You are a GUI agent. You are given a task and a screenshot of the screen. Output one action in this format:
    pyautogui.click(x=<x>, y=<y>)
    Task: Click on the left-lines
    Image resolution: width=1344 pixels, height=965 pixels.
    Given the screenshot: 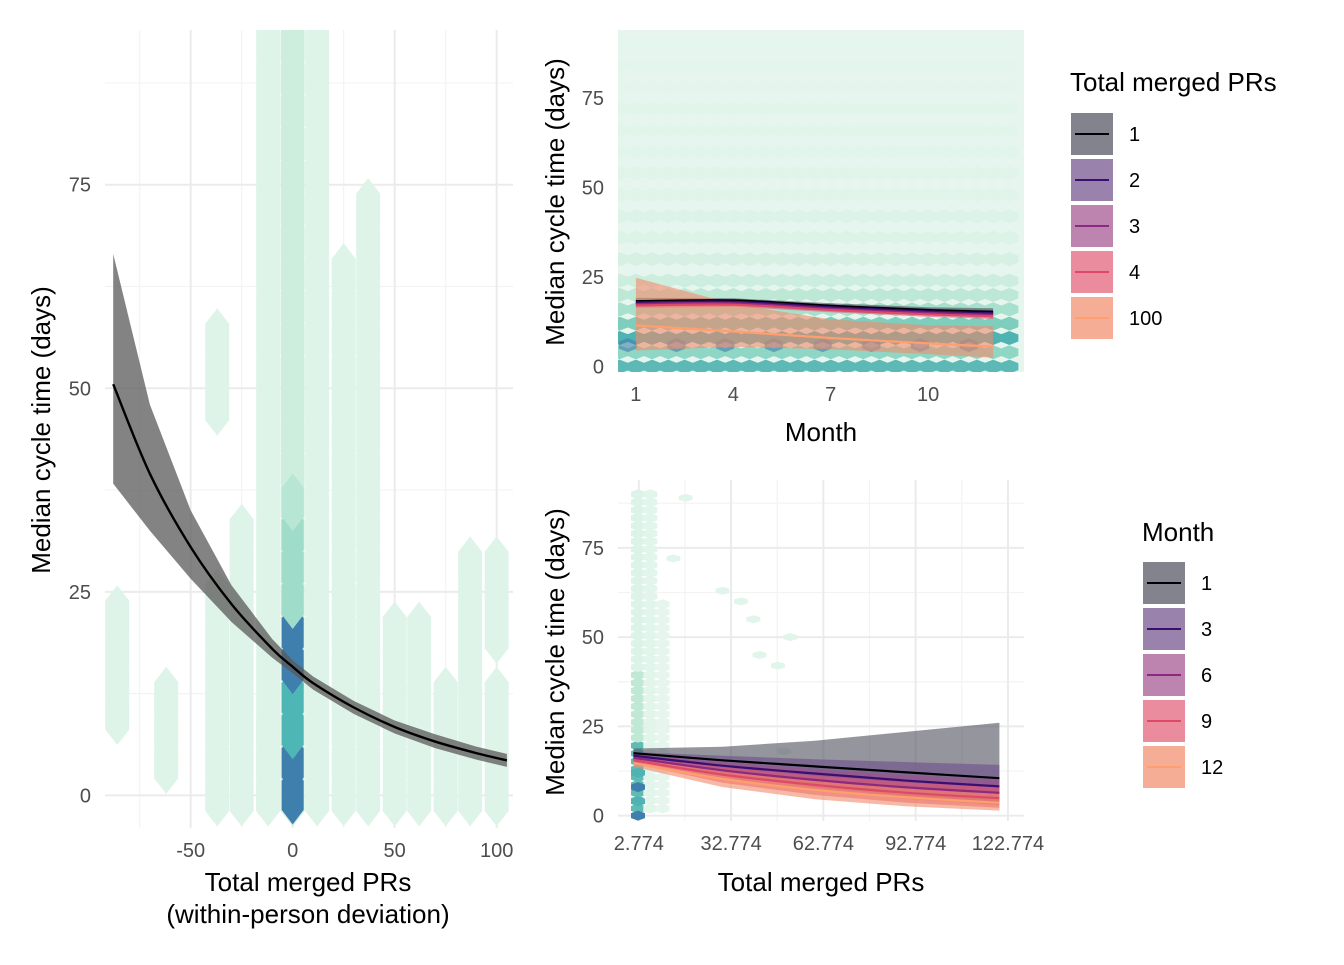 What is the action you would take?
    pyautogui.click(x=310, y=572)
    